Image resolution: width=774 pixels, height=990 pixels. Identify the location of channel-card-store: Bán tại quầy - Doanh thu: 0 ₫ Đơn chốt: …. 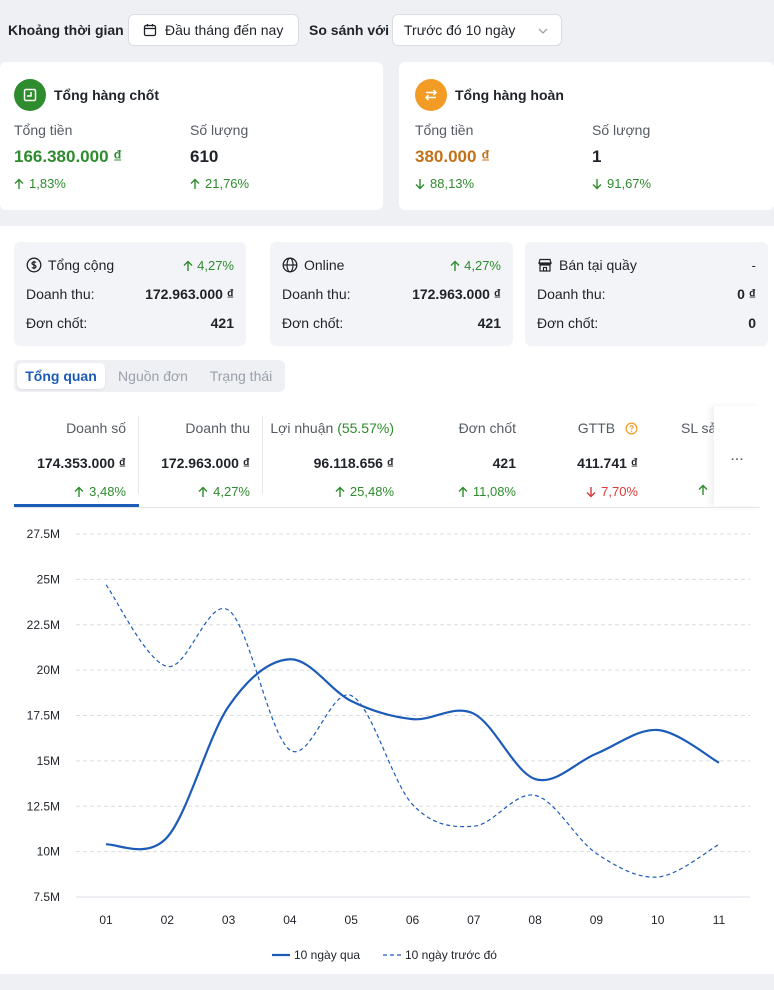
(646, 294).